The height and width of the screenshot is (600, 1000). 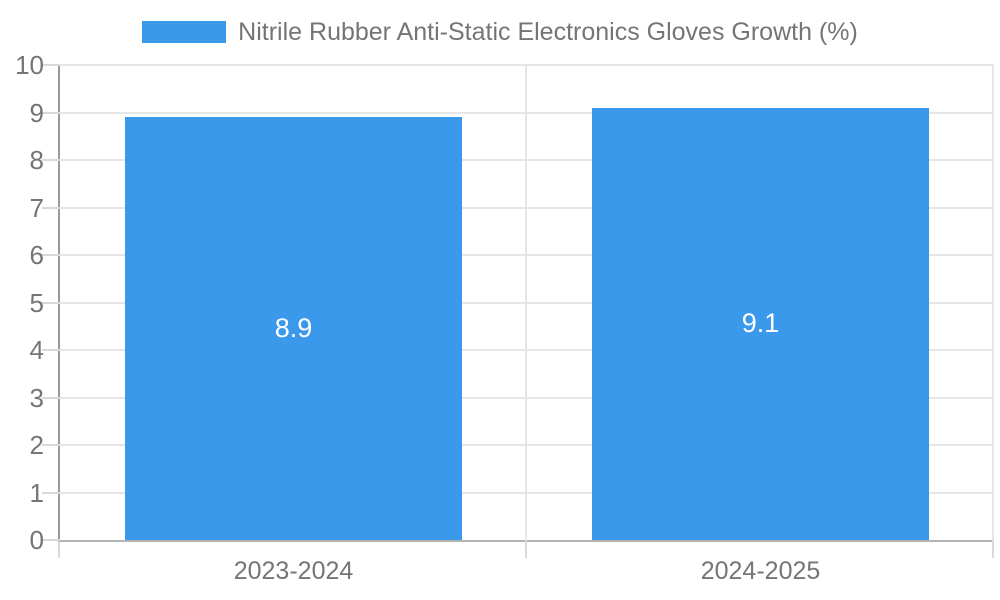 What do you see at coordinates (36, 112) in the screenshot?
I see `y-tick-label: 9` at bounding box center [36, 112].